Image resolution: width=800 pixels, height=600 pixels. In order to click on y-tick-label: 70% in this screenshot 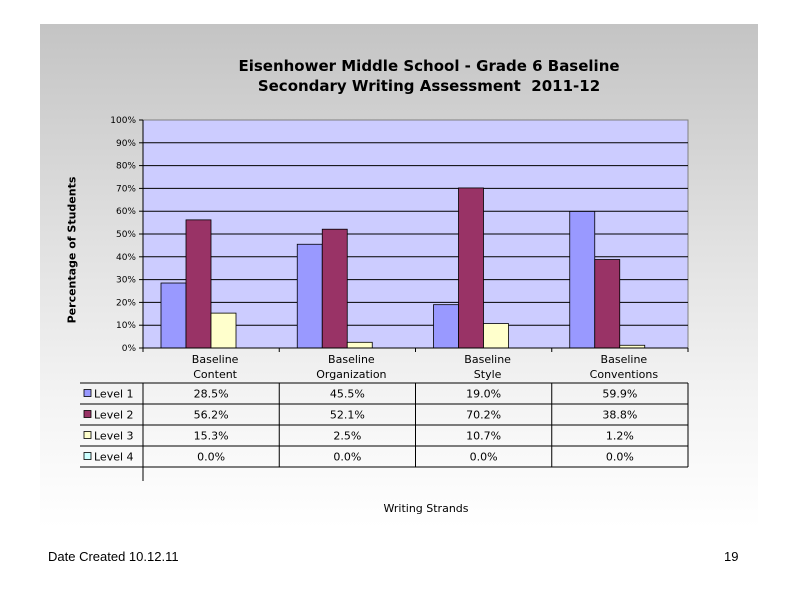, I will do `click(126, 189)`.